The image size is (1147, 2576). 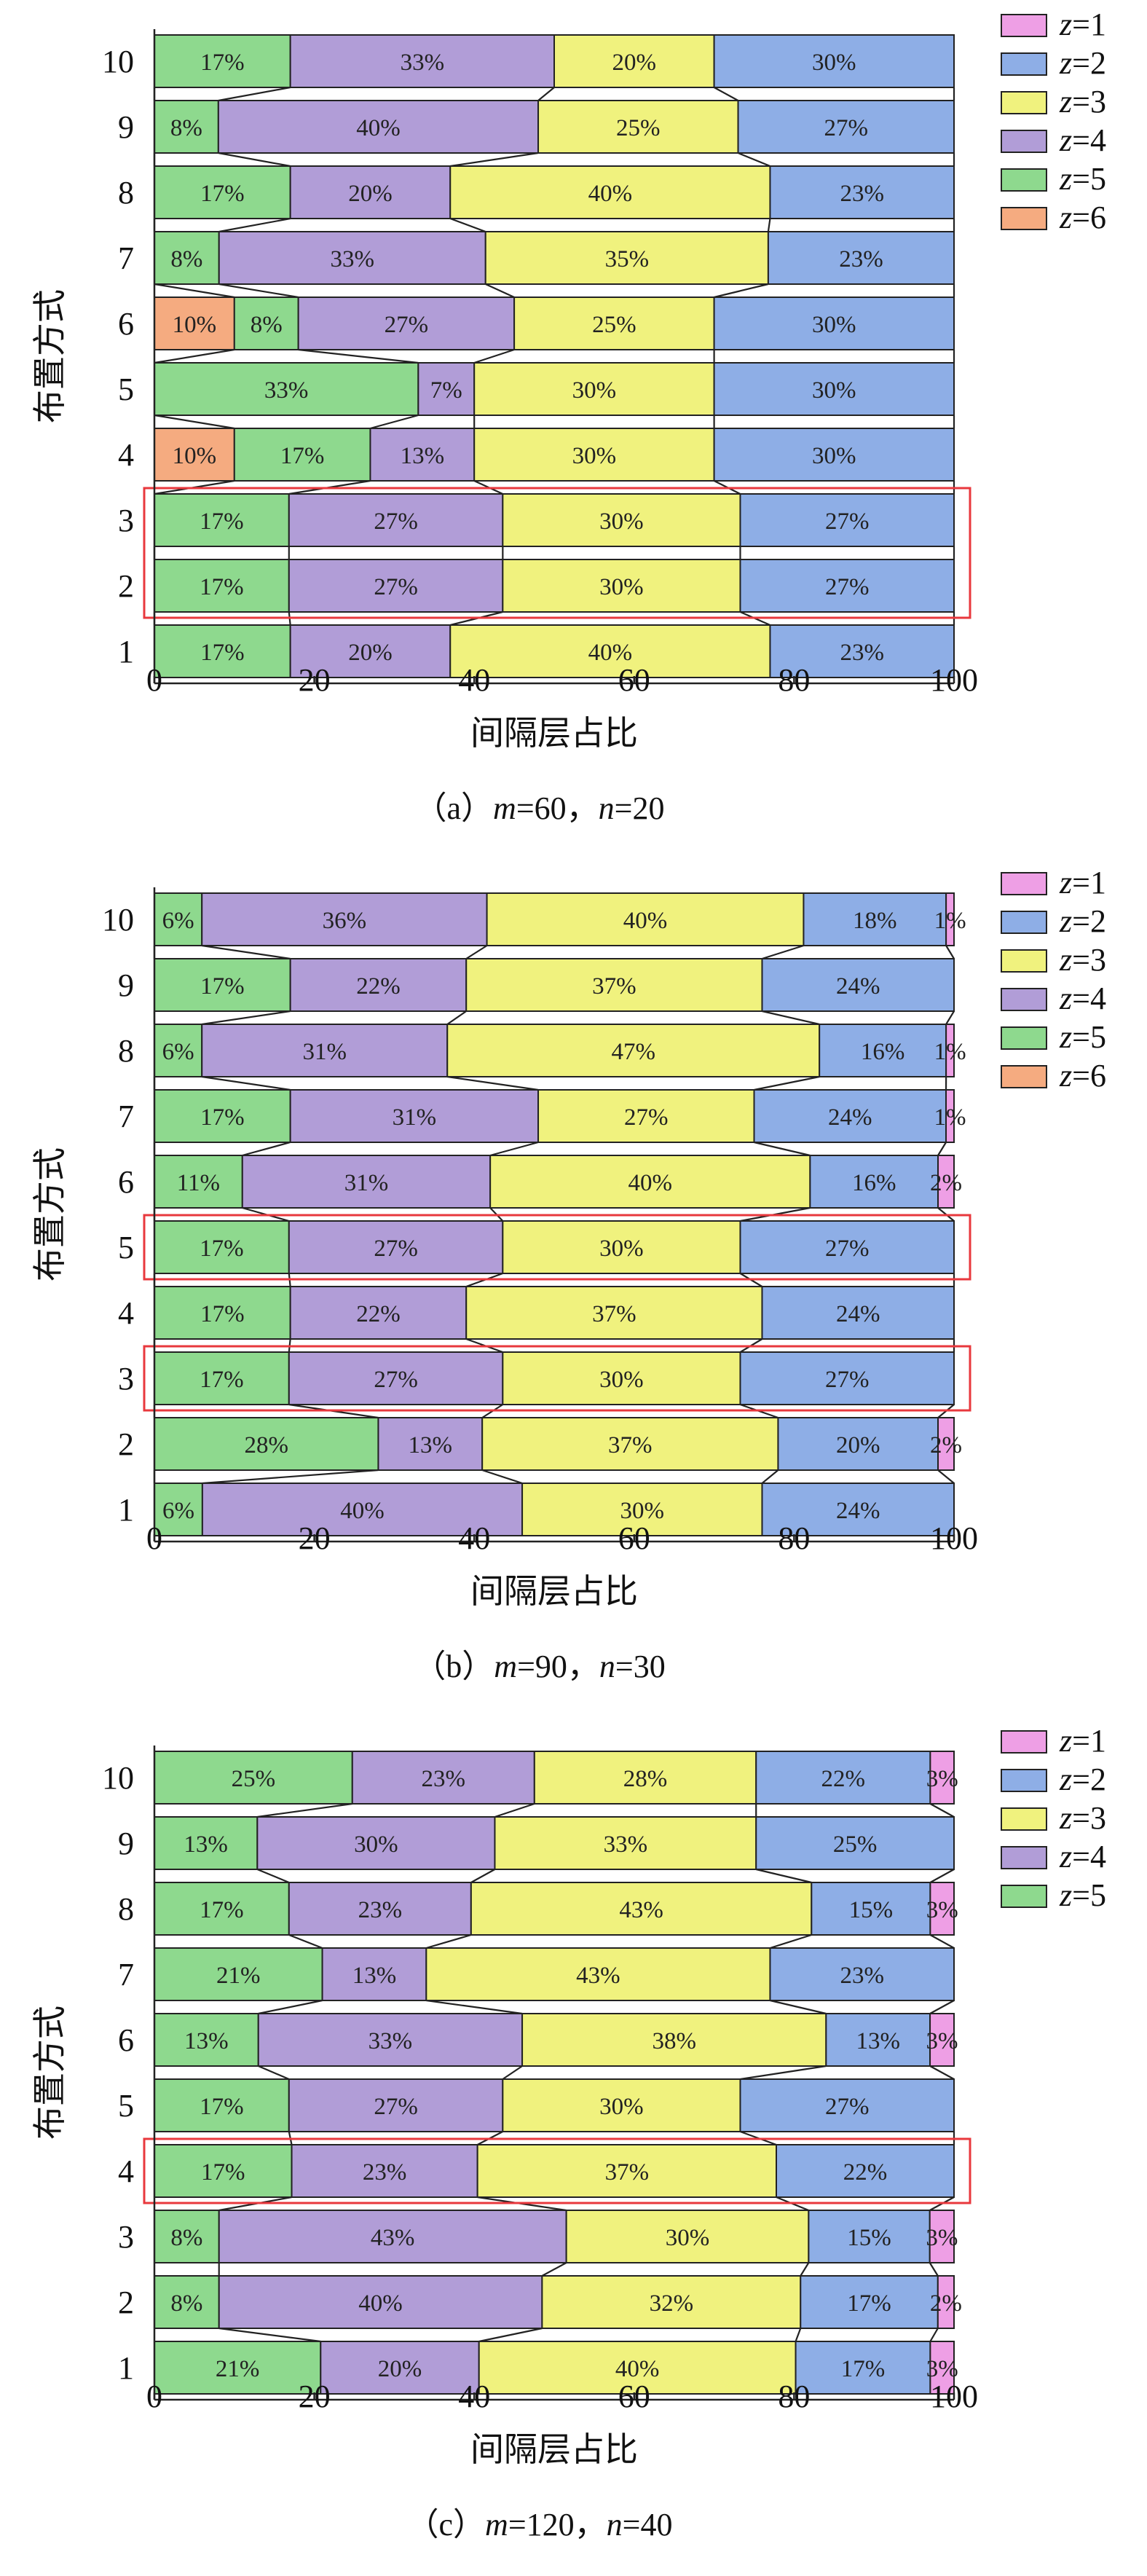 I want to click on caption-var-value: =60，, so click(x=557, y=808).